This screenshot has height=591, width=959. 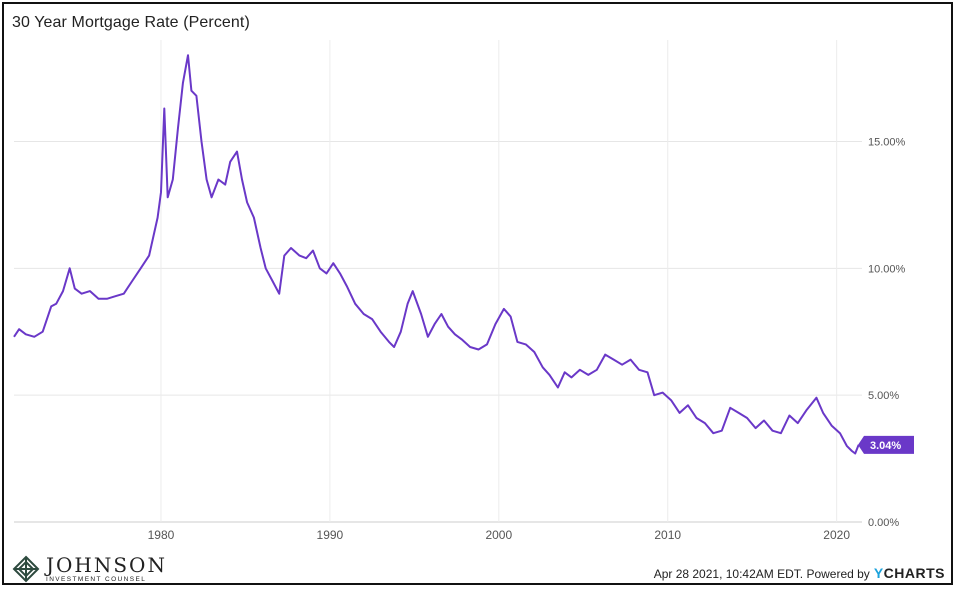 I want to click on logo-name: JOHNSON, so click(x=106, y=564).